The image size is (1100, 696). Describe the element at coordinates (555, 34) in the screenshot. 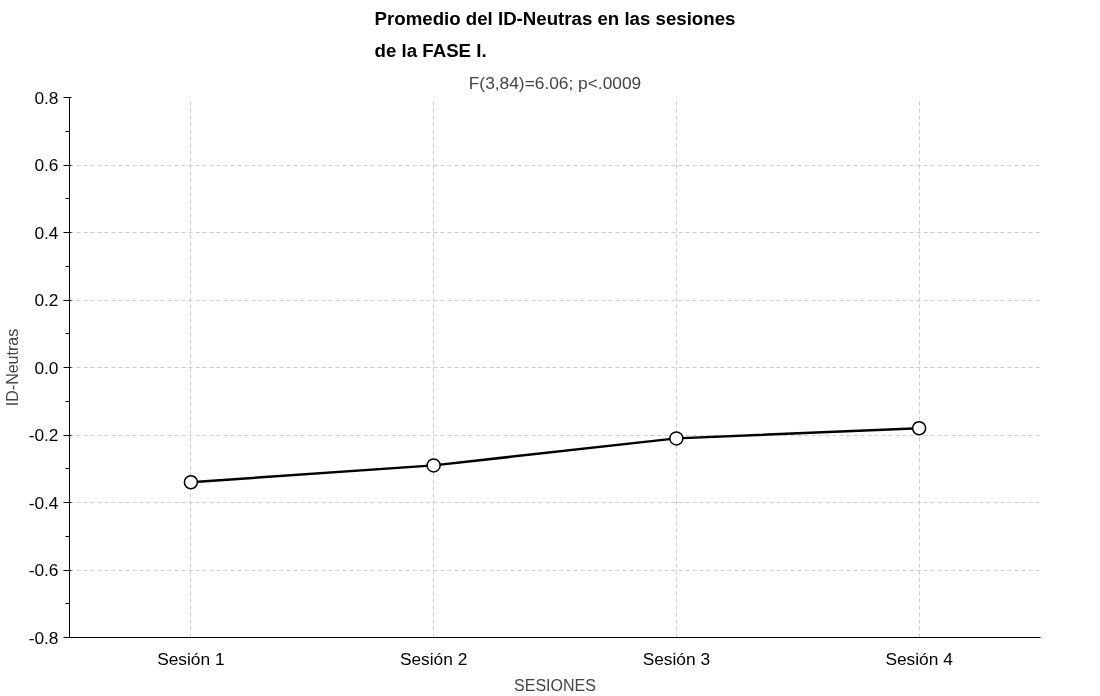

I see `chart-title: Promedio del ID-Neutras en las sesiones de la FASE I.` at that location.